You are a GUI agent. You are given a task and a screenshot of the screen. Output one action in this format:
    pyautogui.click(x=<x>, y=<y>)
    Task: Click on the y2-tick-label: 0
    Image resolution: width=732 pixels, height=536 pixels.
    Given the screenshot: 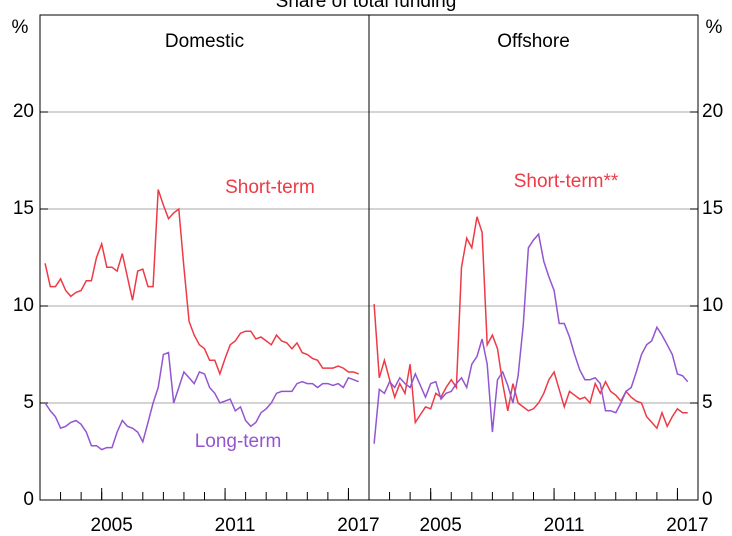 What is the action you would take?
    pyautogui.click(x=707, y=499)
    